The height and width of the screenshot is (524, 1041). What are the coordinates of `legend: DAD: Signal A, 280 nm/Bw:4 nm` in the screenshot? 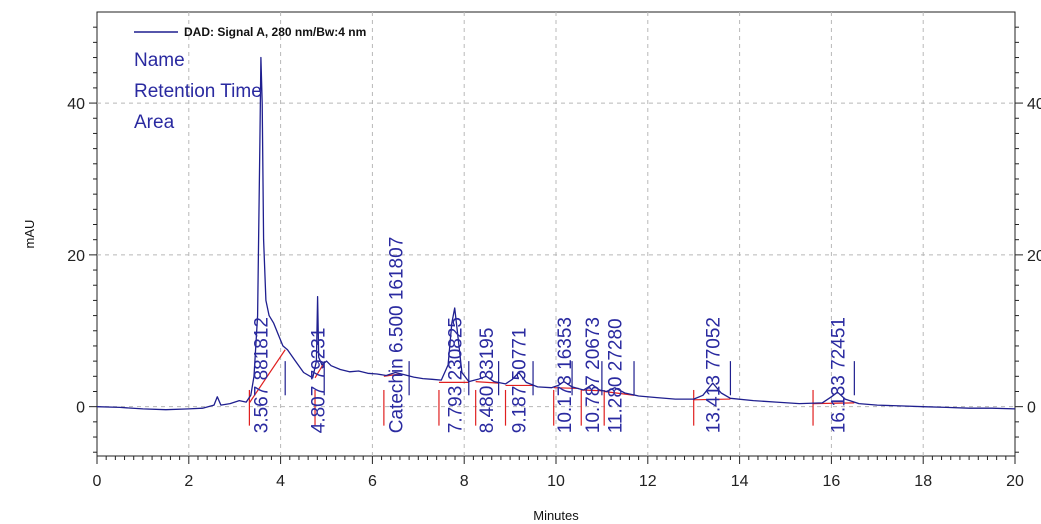 It's located at (250, 32).